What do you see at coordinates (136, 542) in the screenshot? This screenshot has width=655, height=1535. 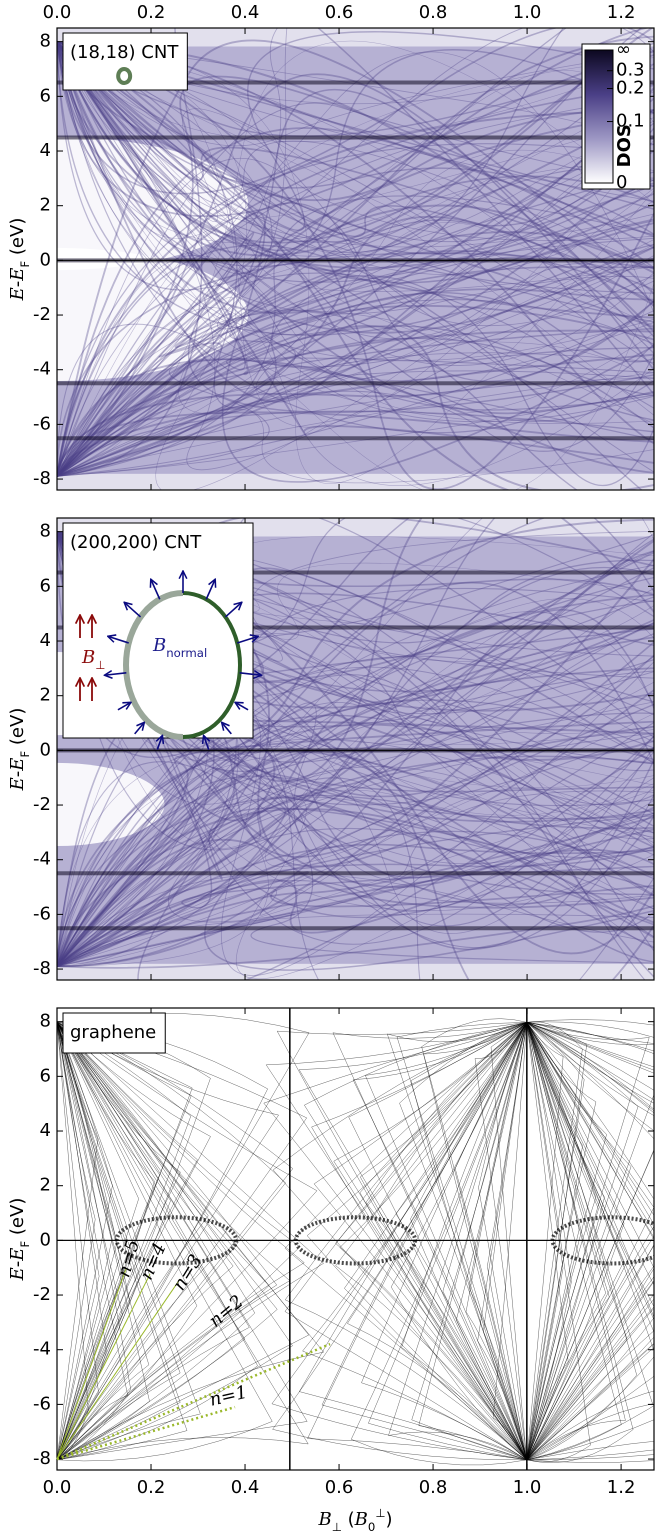 I see `panel-annotation: (200,200) CNT` at bounding box center [136, 542].